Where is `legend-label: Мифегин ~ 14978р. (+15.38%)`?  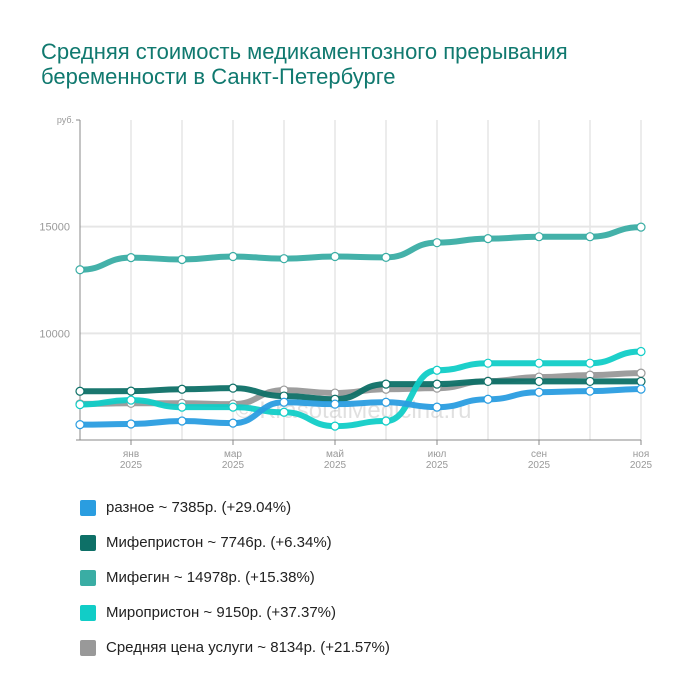 legend-label: Мифегин ~ 14978р. (+15.38%) is located at coordinates (210, 577).